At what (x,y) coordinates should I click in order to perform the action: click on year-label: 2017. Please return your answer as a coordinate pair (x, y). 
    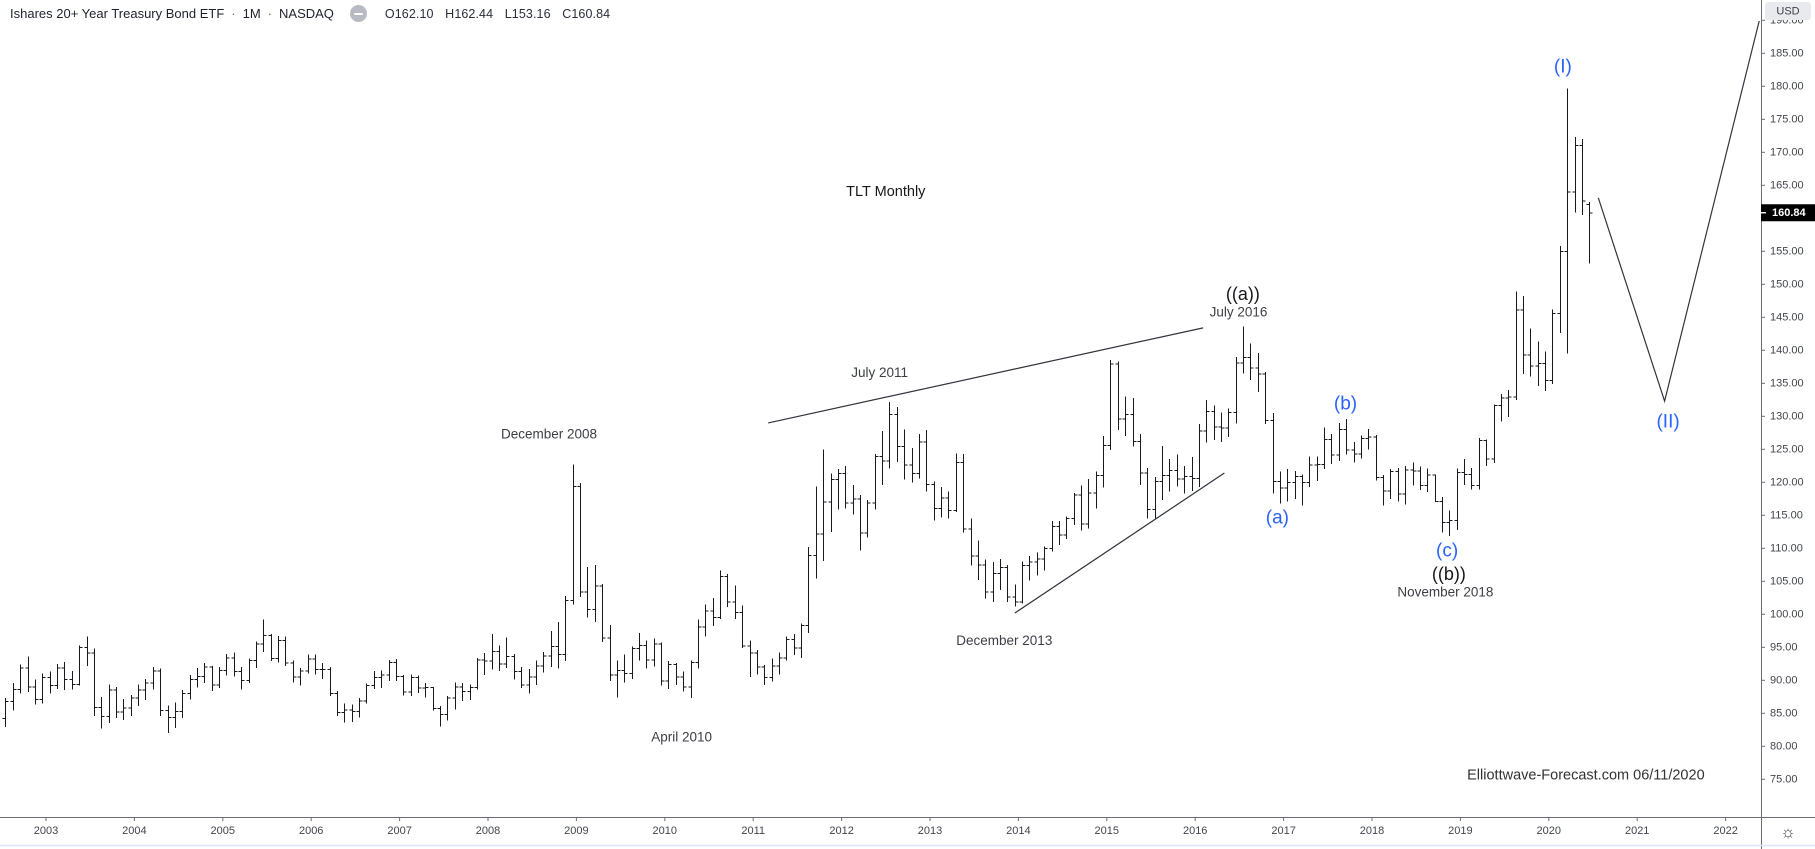
    Looking at the image, I should click on (1283, 831).